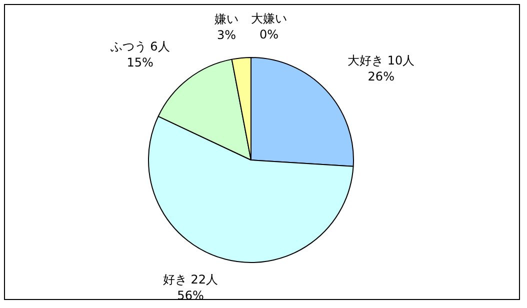 This screenshot has width=527, height=308. Describe the element at coordinates (139, 46) in the screenshot. I see `slice-label: ふつう 6人` at that location.